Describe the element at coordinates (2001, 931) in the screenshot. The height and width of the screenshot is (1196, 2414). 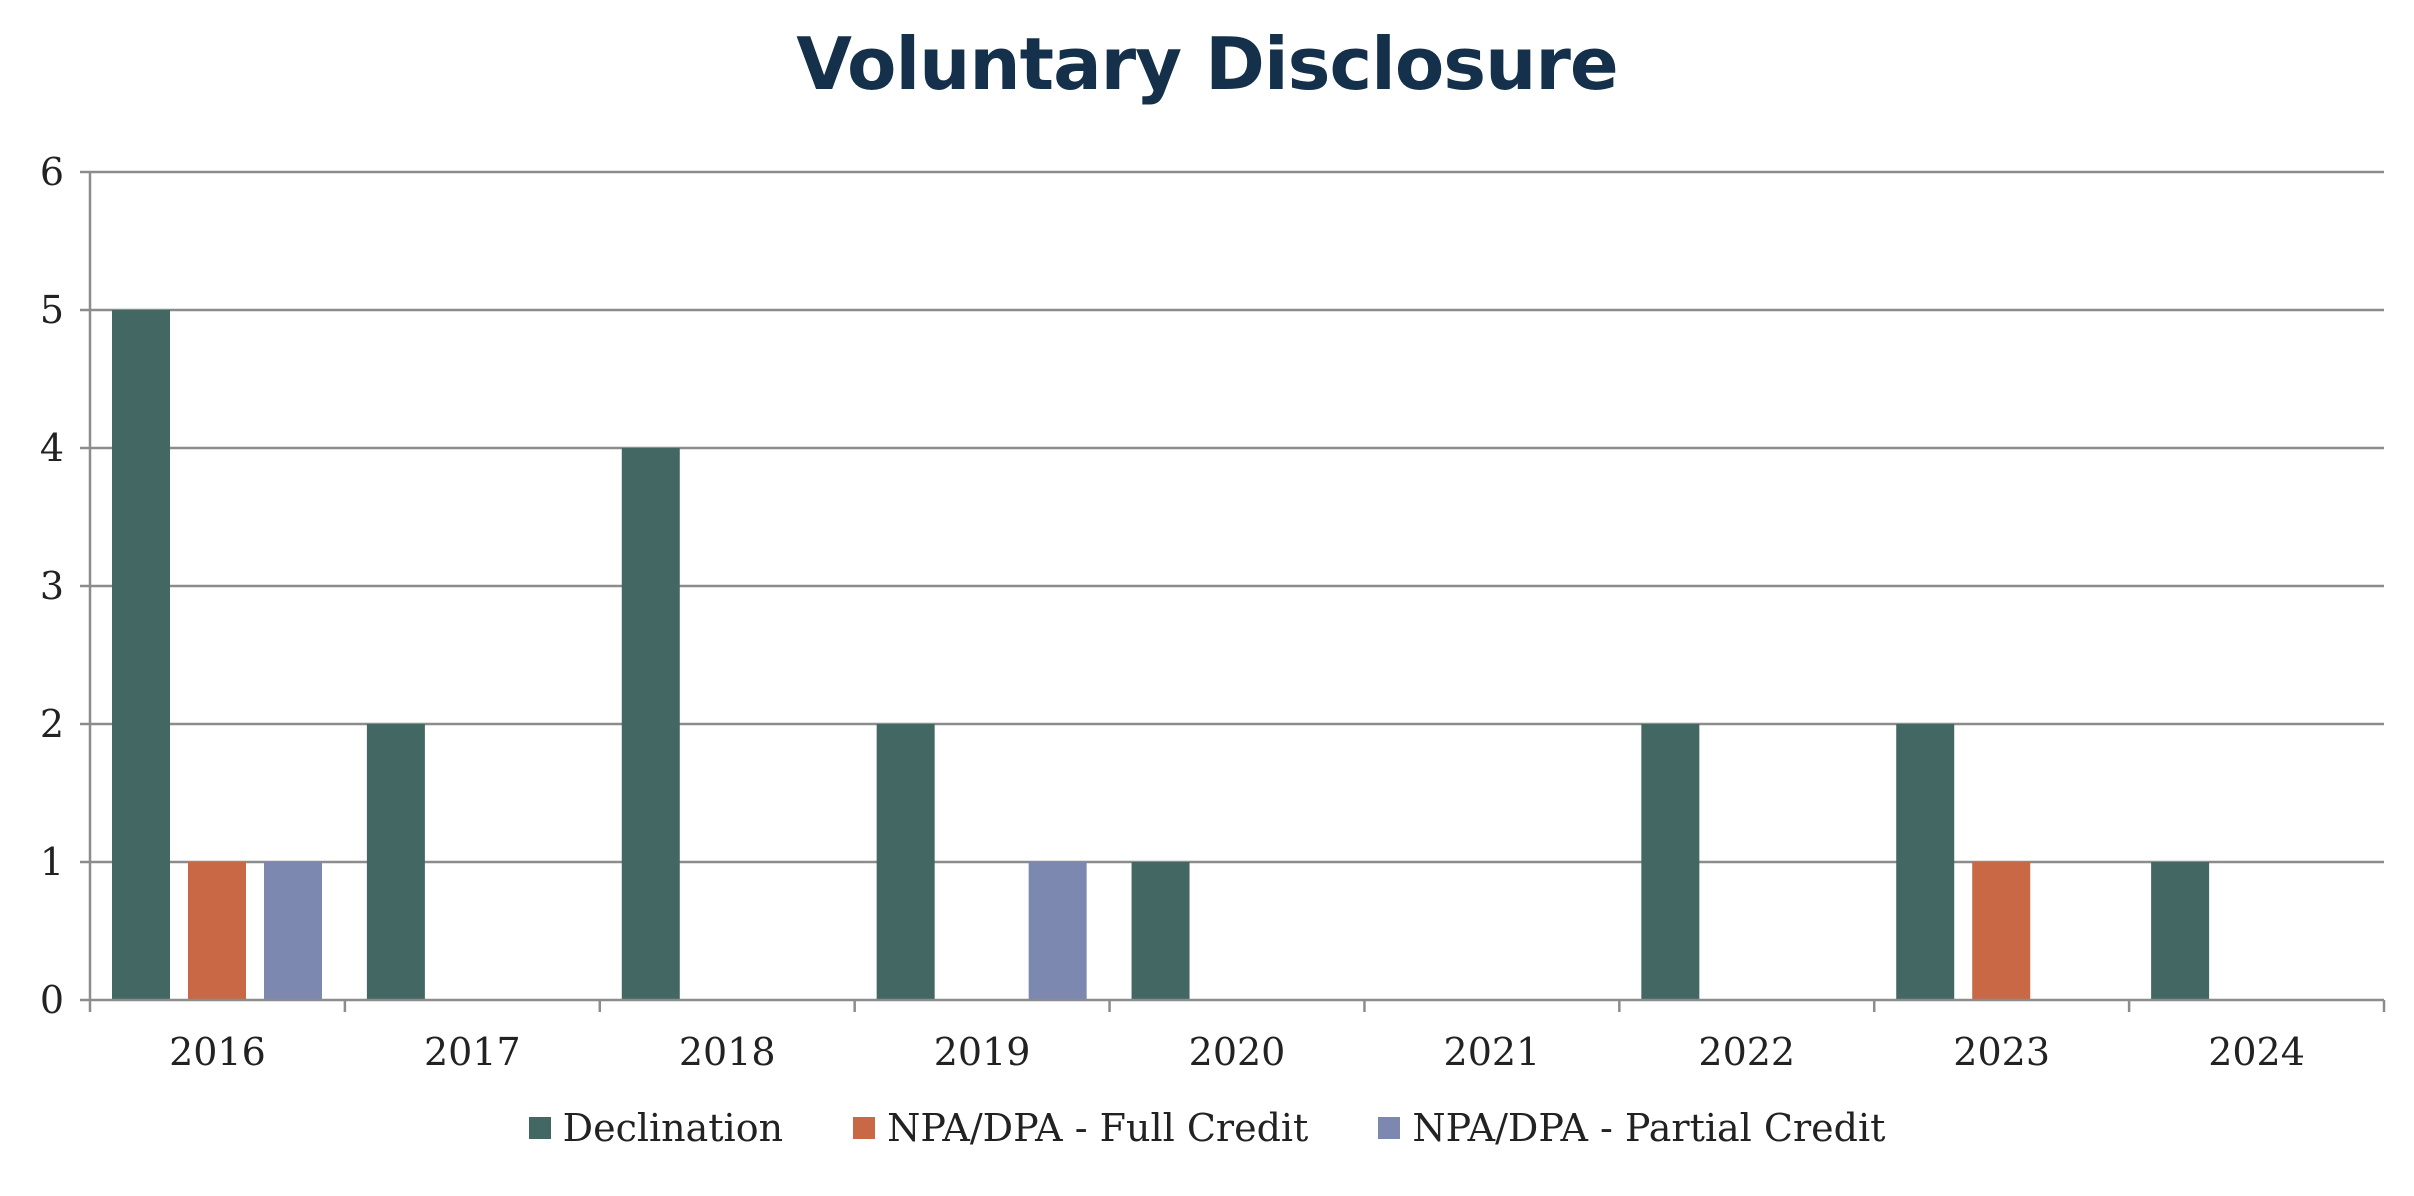
I see `bar-npa-dpa-full-credit-2023` at that location.